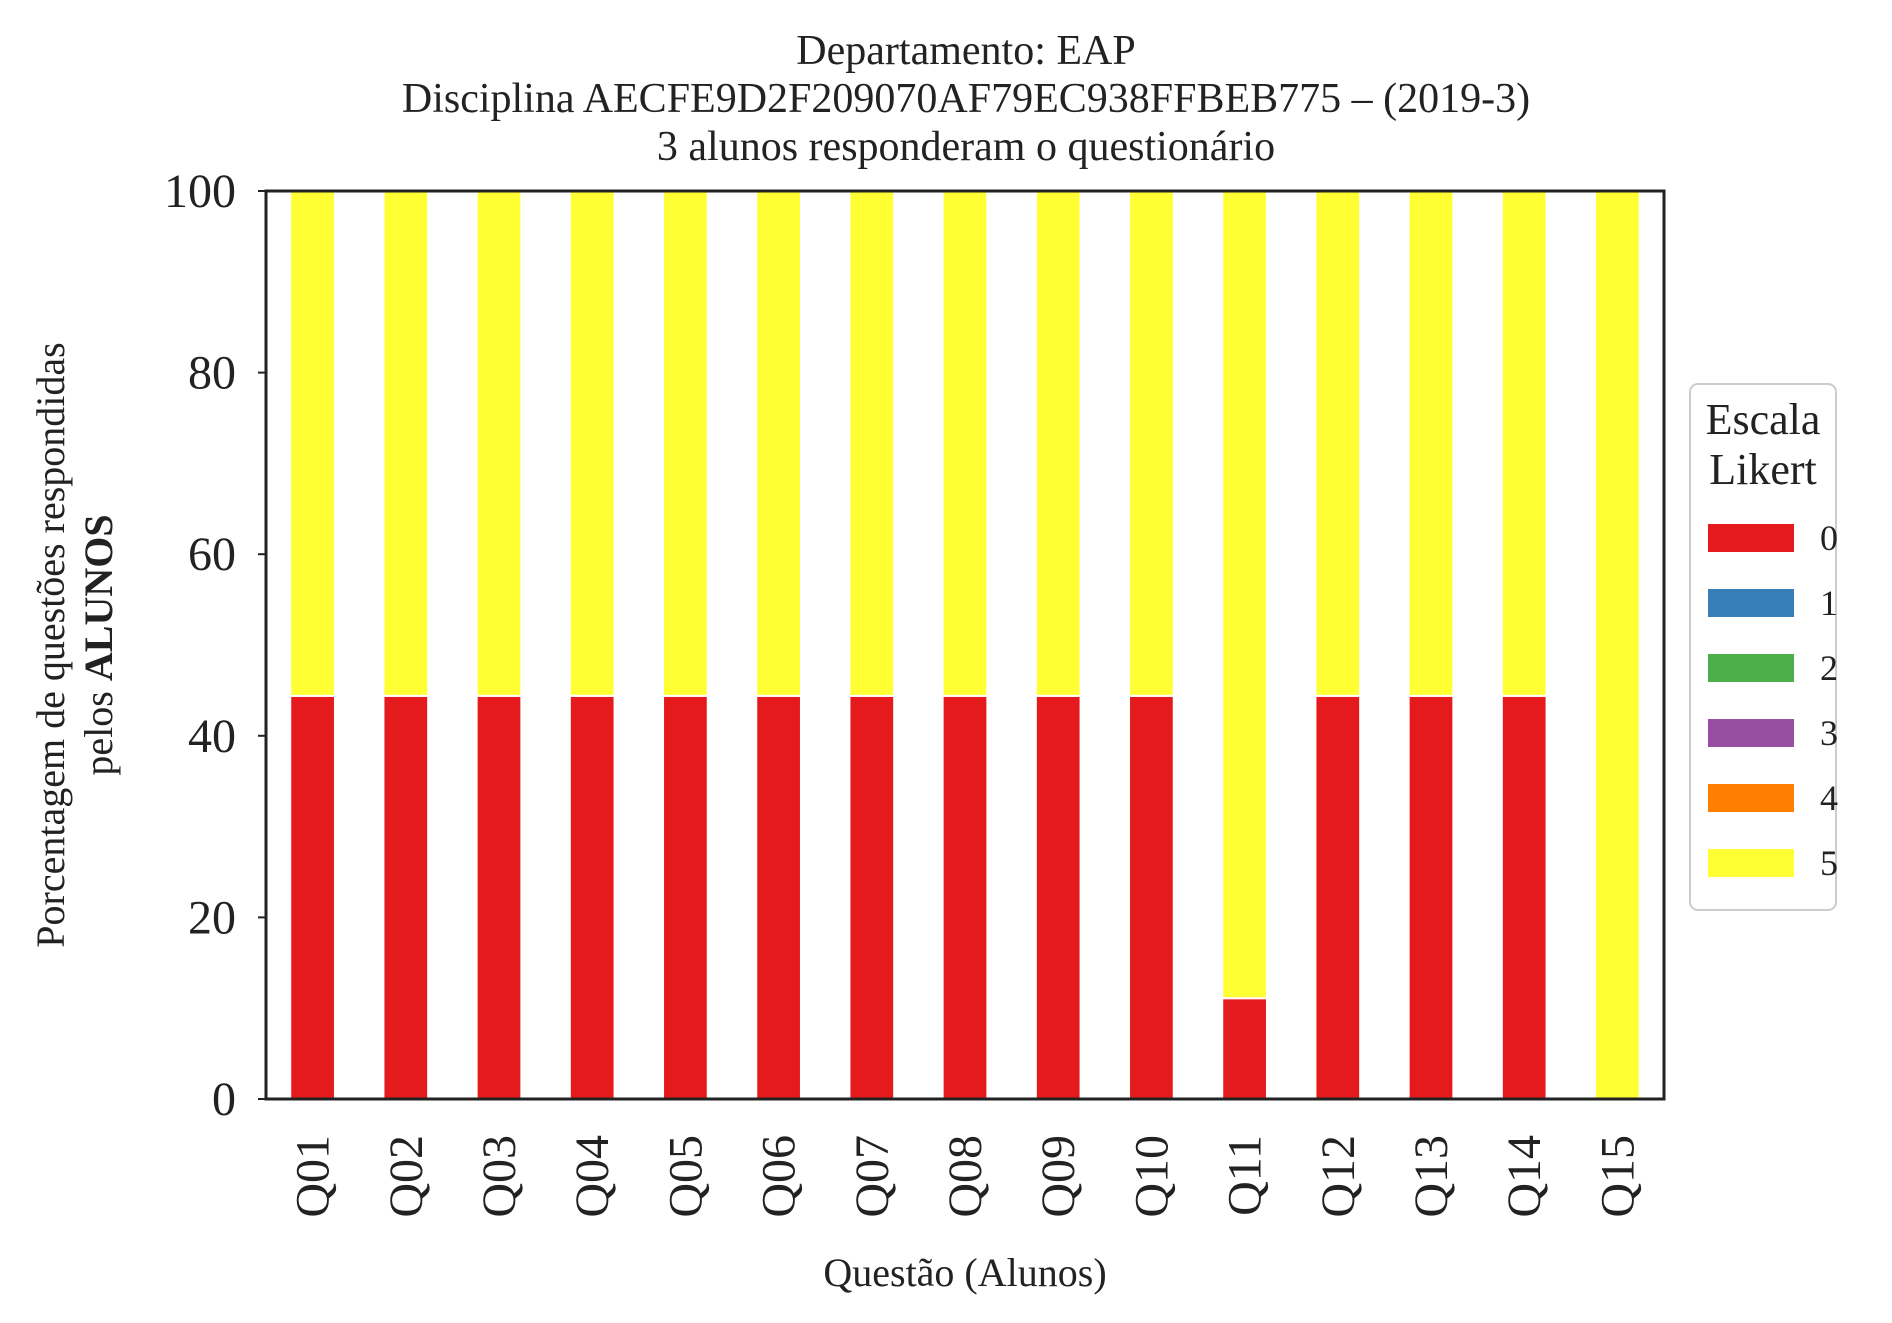 This screenshot has height=1323, width=1892. I want to click on x-tick-label-q14: Q14, so click(1524, 1176).